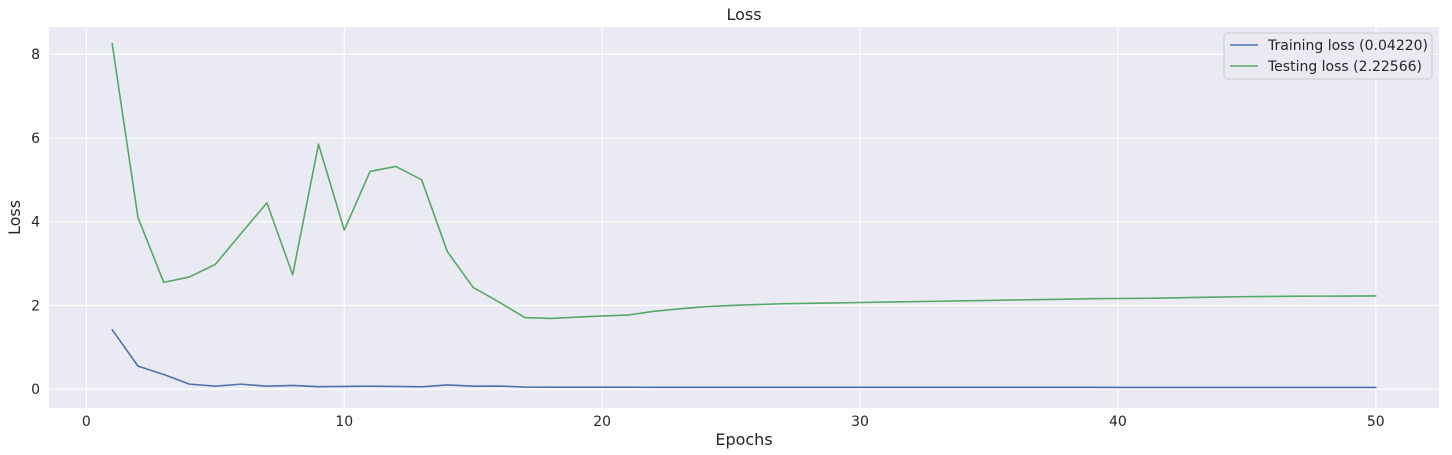  Describe the element at coordinates (344, 422) in the screenshot. I see `x-tick-label: 10` at that location.